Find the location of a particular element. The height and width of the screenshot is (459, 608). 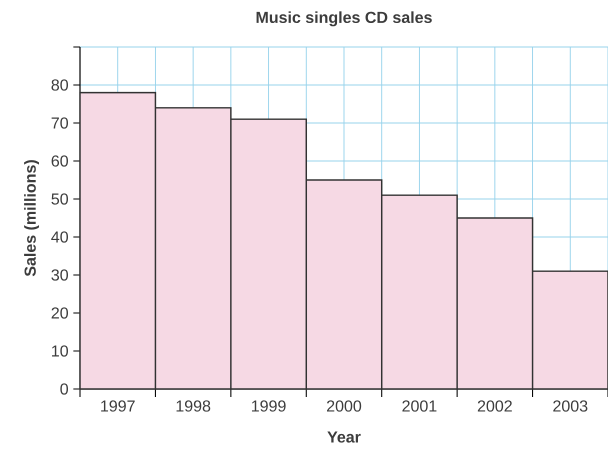

y-tick-label: 30 is located at coordinates (59, 275).